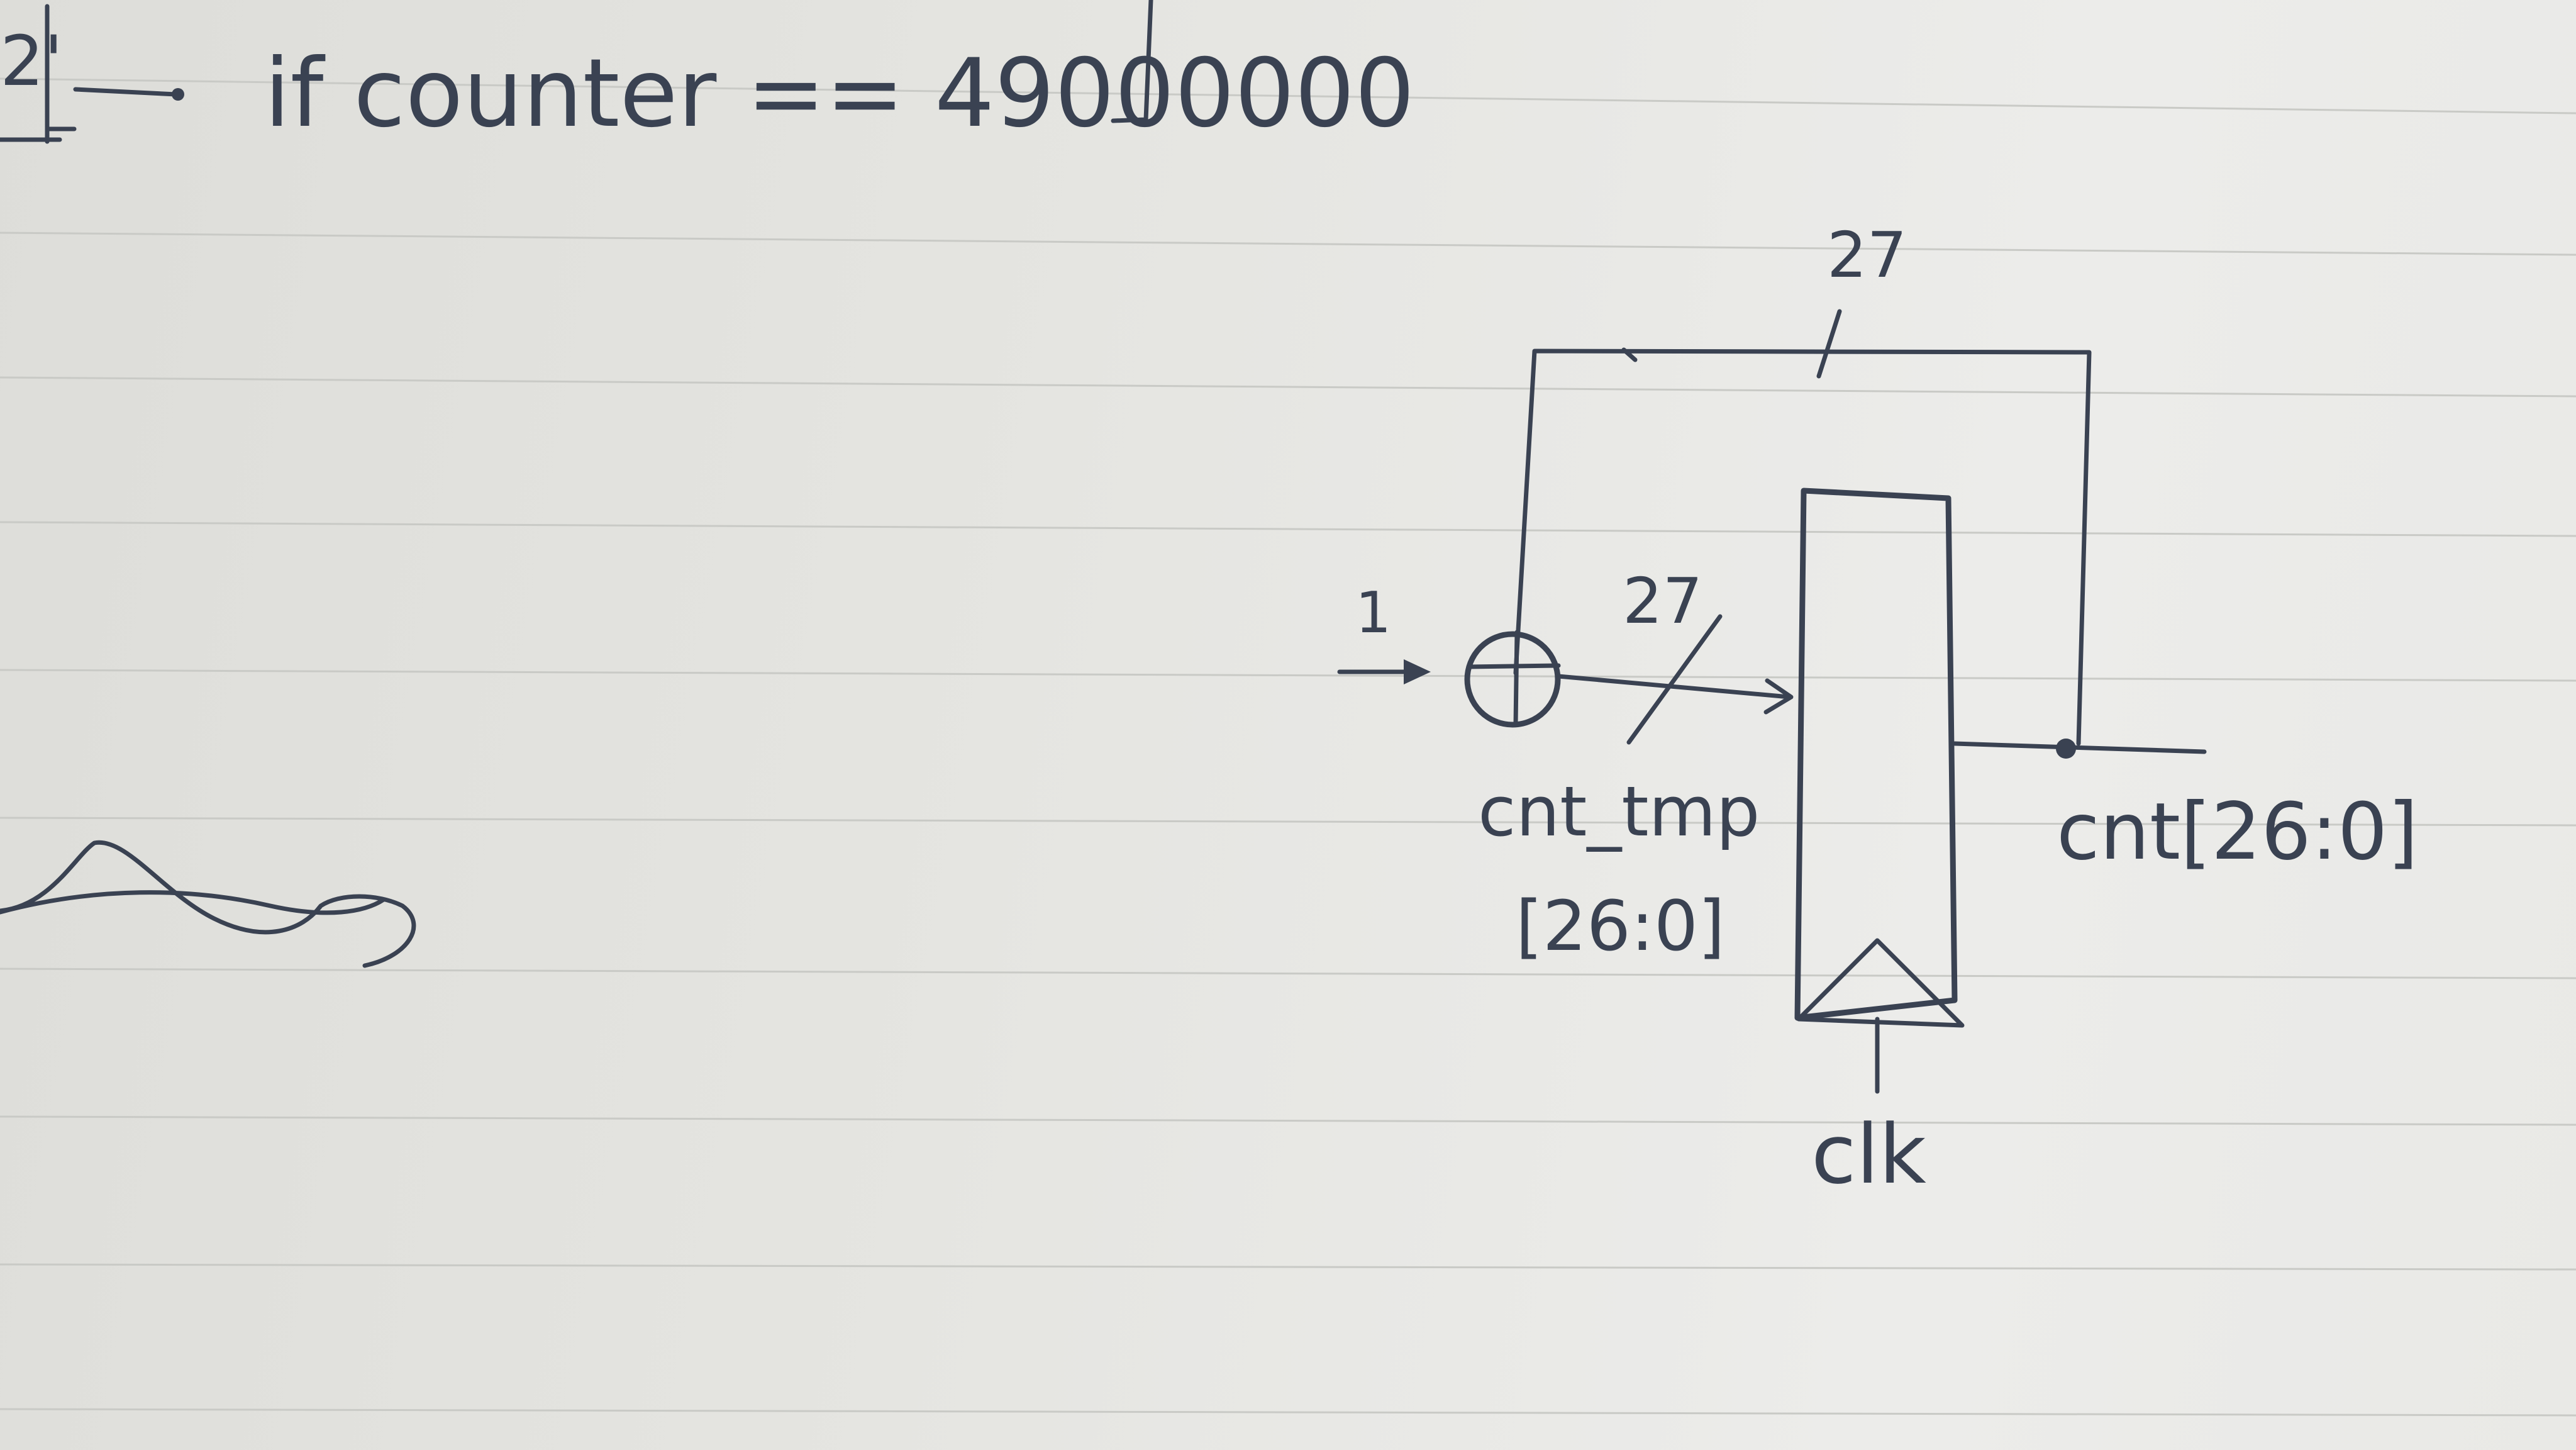 This screenshot has height=1450, width=2576. Describe the element at coordinates (1132, 62) in the screenshot. I see `top-note-closing-bracket` at that location.